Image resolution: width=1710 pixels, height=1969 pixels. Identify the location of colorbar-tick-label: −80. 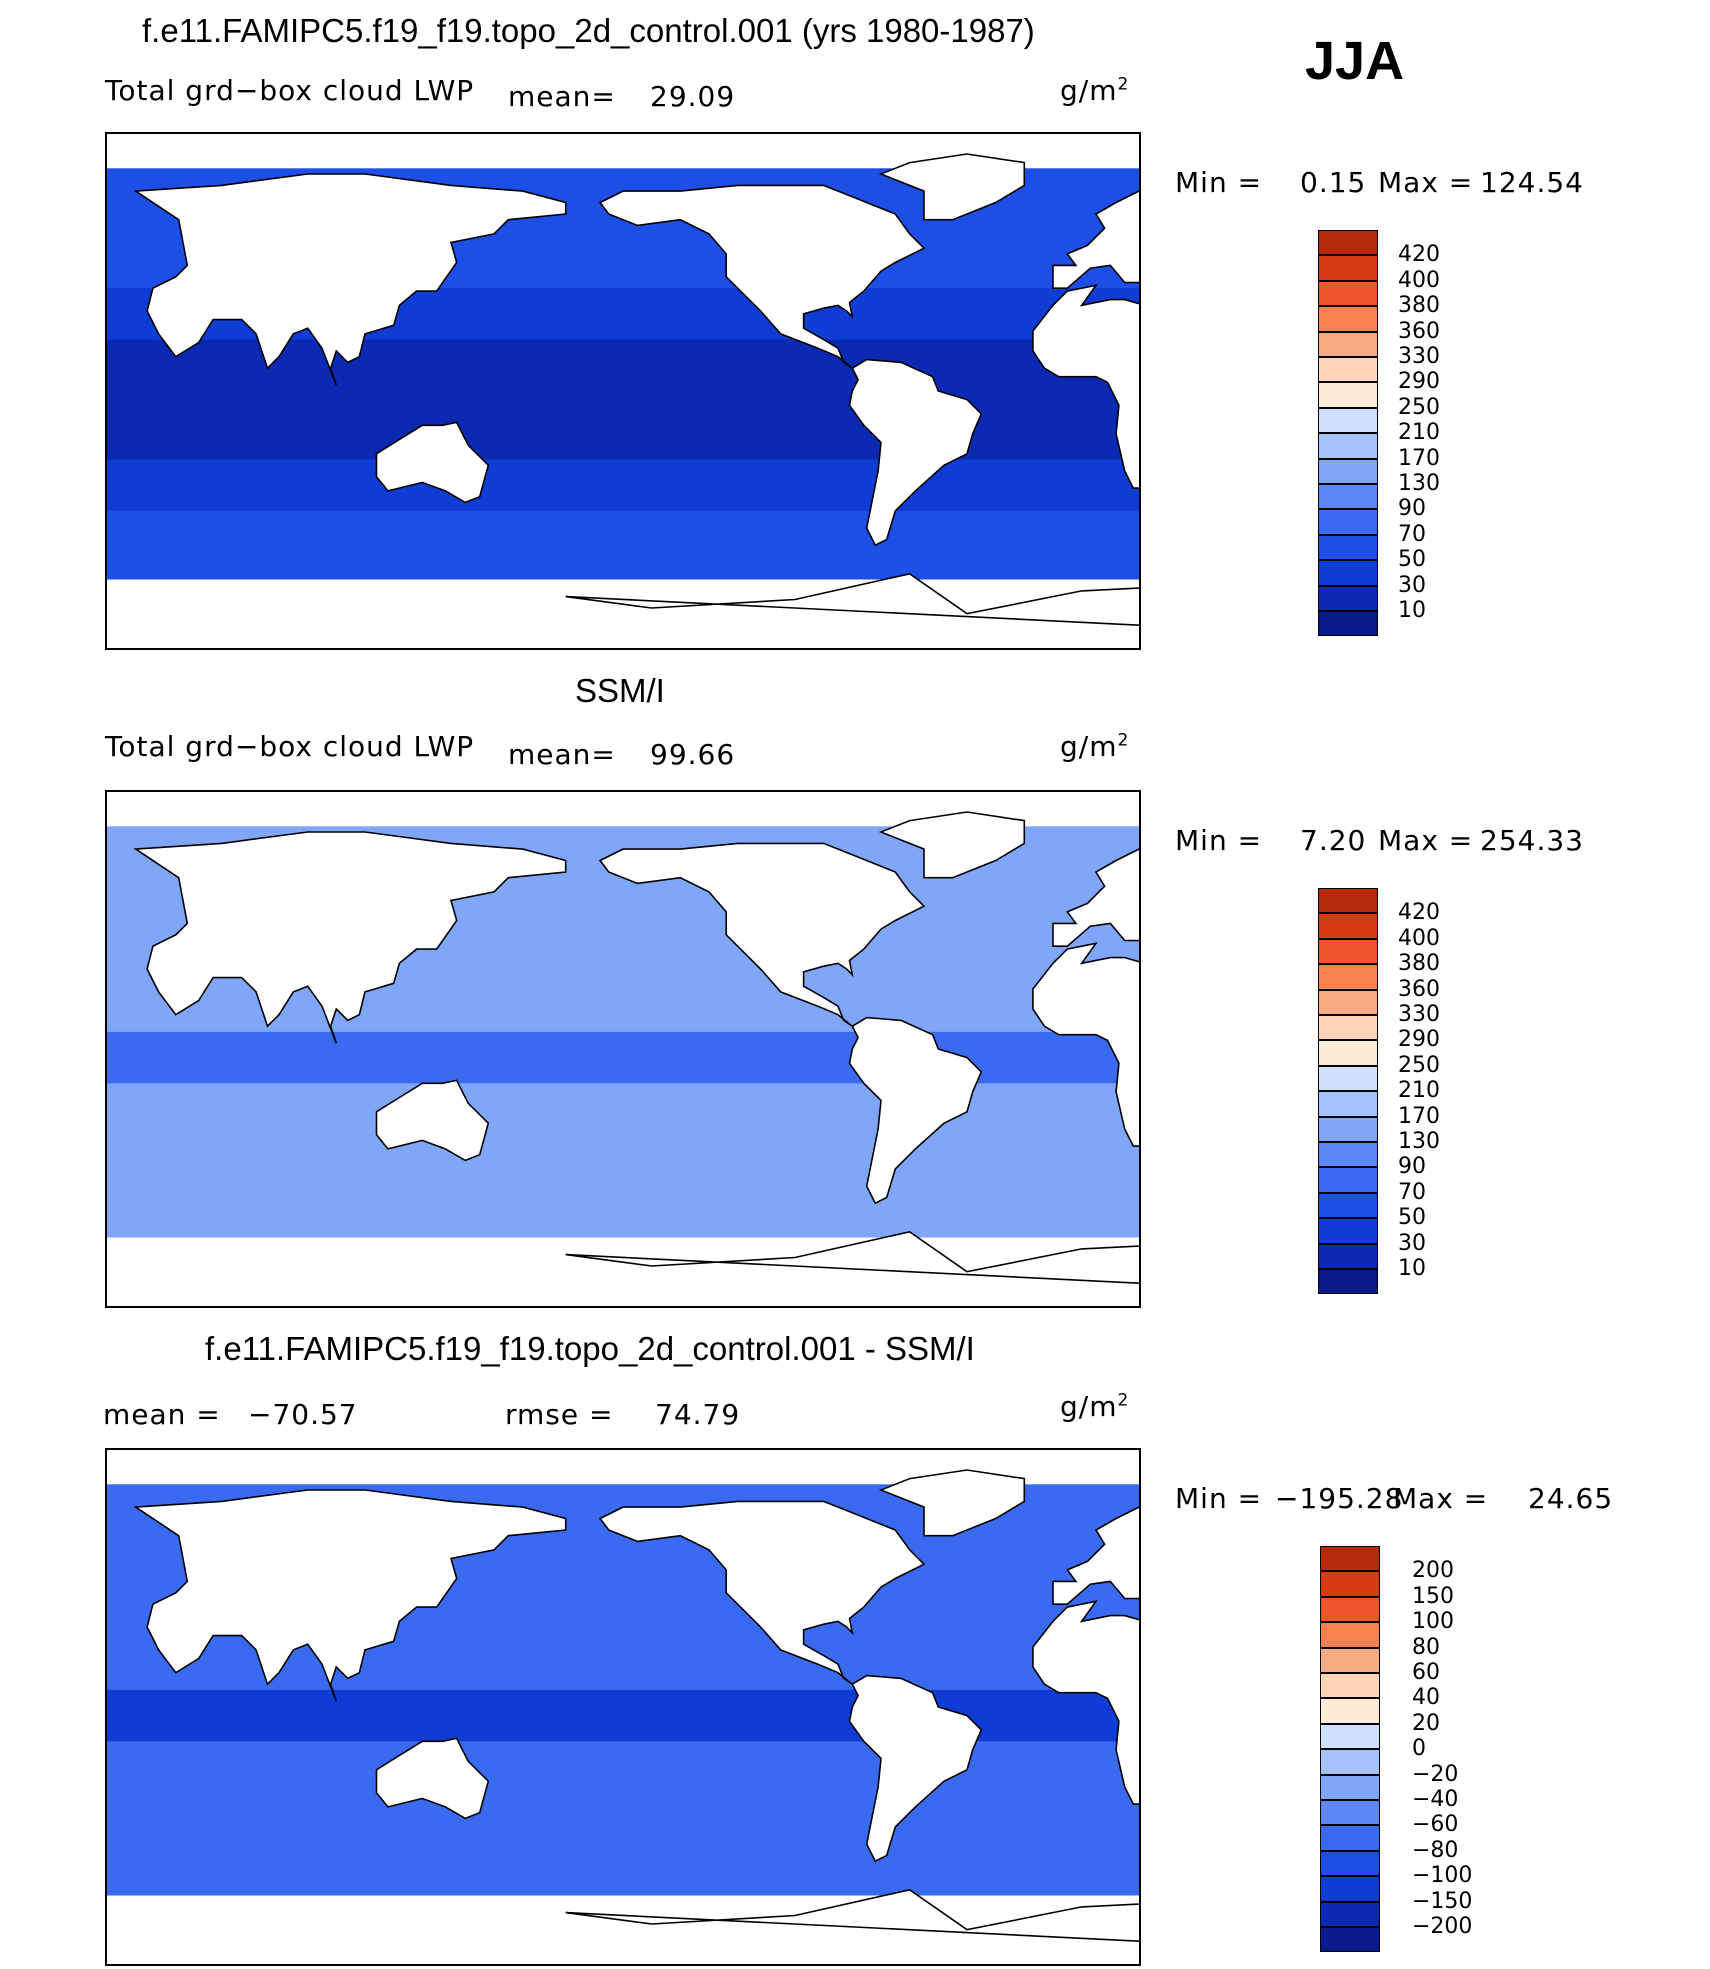
(1435, 1850).